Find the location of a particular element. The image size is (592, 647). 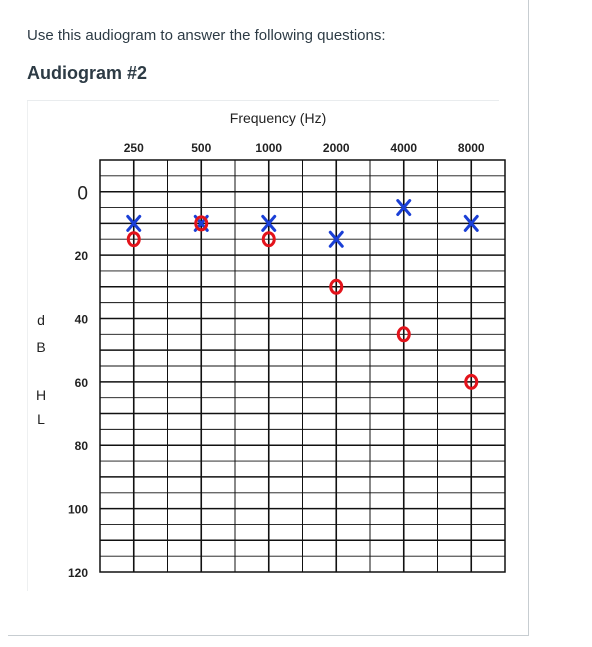

x-tick-label: 8000 is located at coordinates (471, 148).